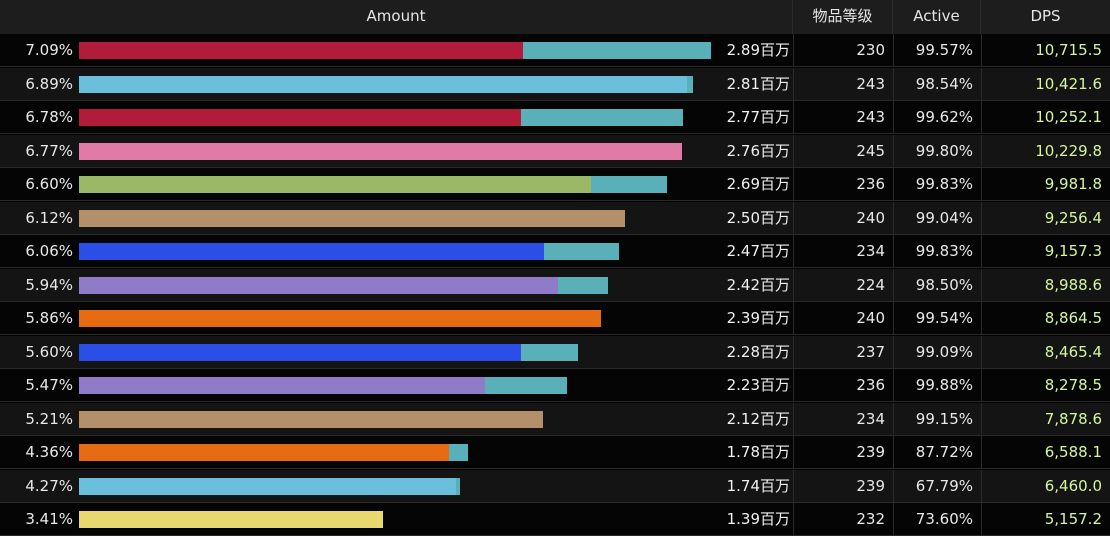 The width and height of the screenshot is (1110, 536). Describe the element at coordinates (1041, 184) in the screenshot. I see `dps-value: 9,981.8` at that location.